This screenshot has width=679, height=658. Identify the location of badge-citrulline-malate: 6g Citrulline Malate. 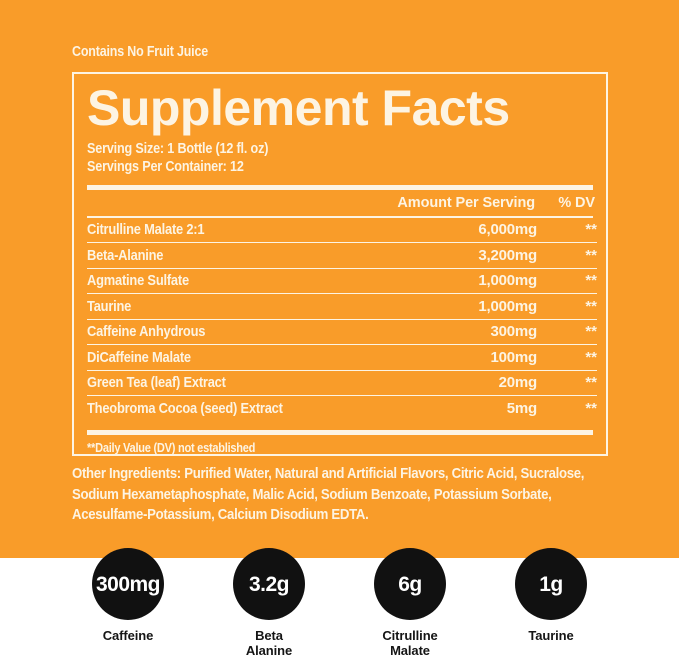
(410, 603).